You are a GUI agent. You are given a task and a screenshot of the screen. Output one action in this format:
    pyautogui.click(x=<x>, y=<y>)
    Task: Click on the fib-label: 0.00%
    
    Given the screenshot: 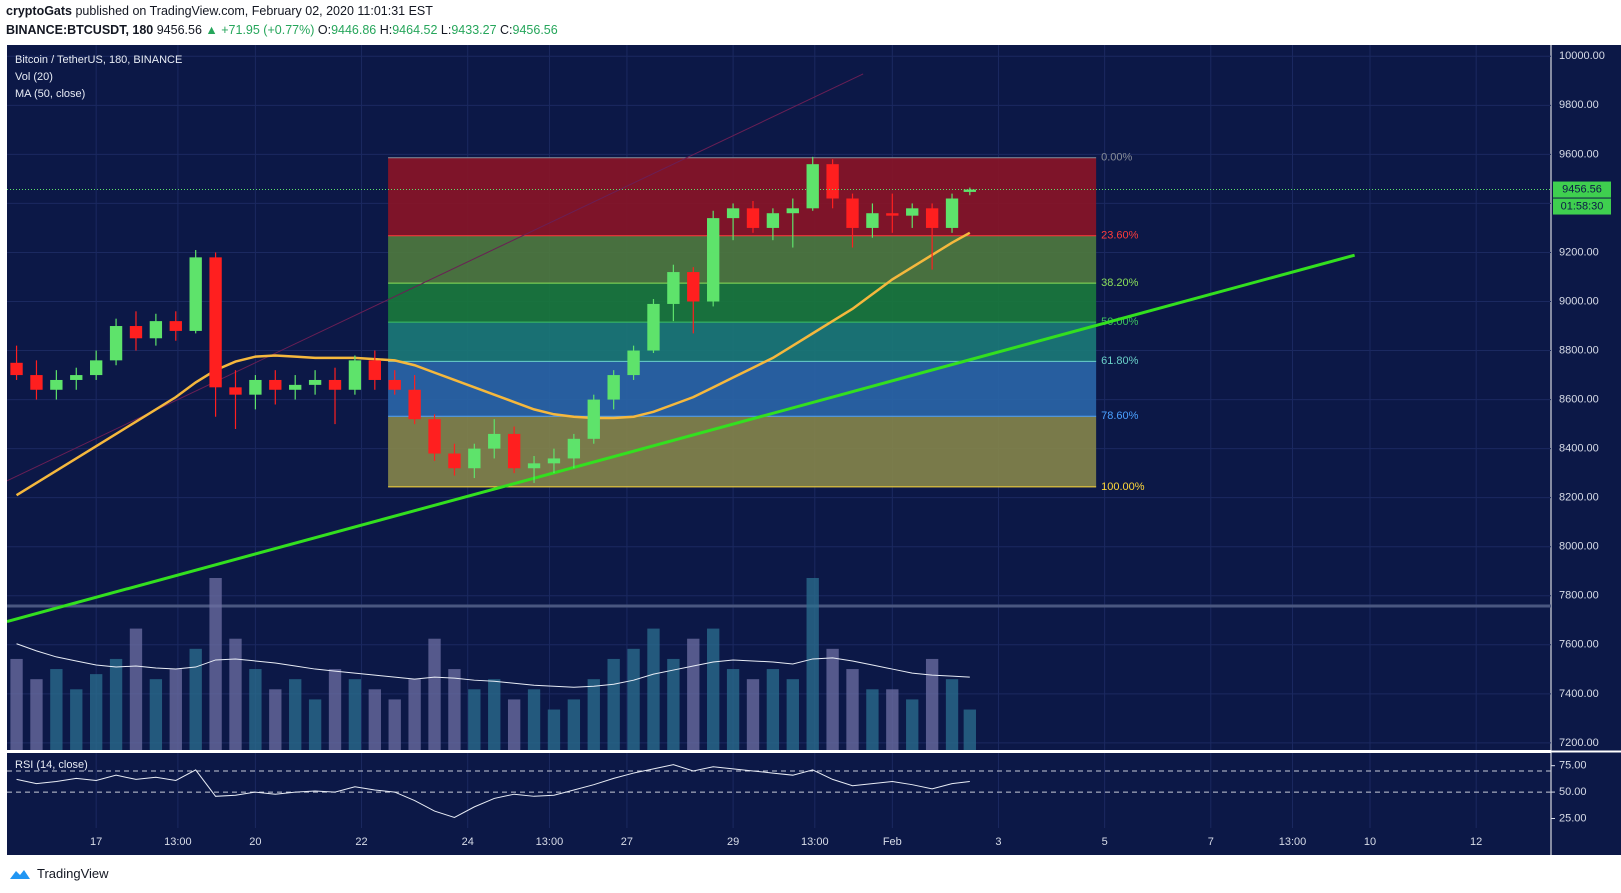 What is the action you would take?
    pyautogui.click(x=1116, y=158)
    